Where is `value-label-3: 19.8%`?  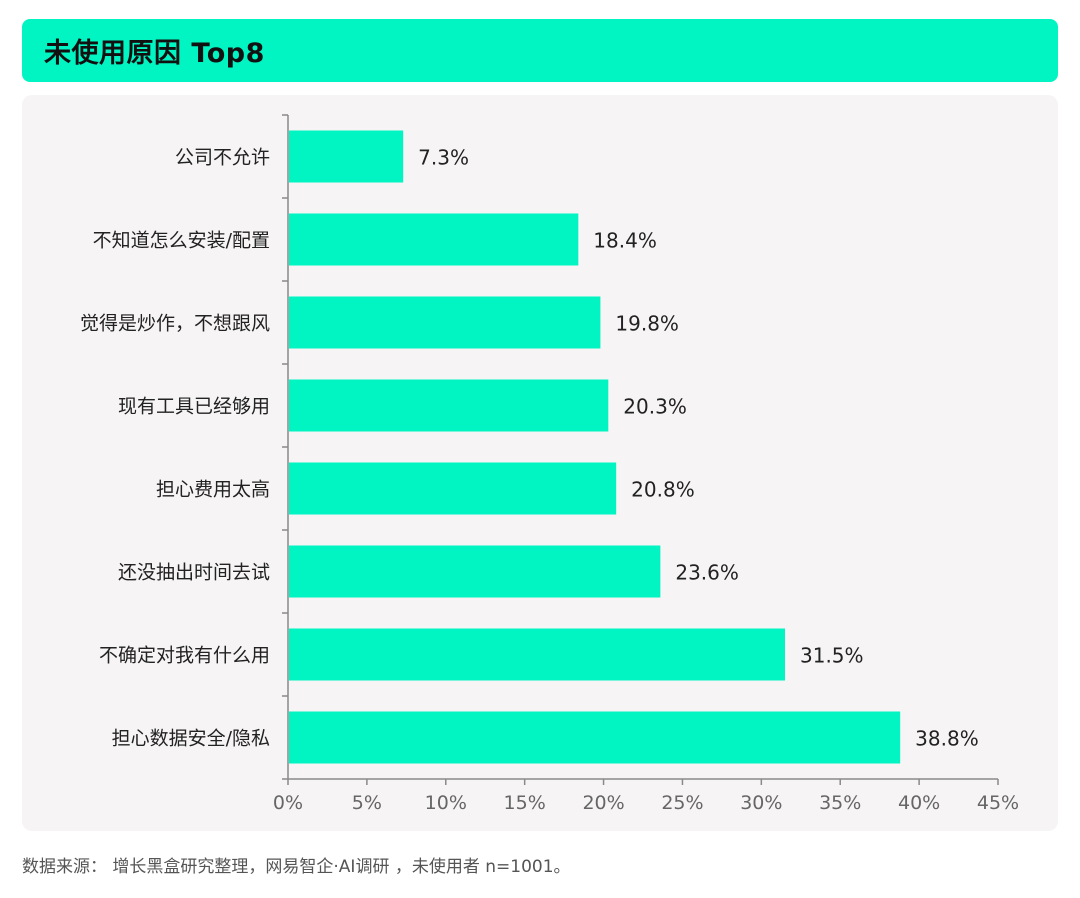
value-label-3: 19.8% is located at coordinates (647, 324).